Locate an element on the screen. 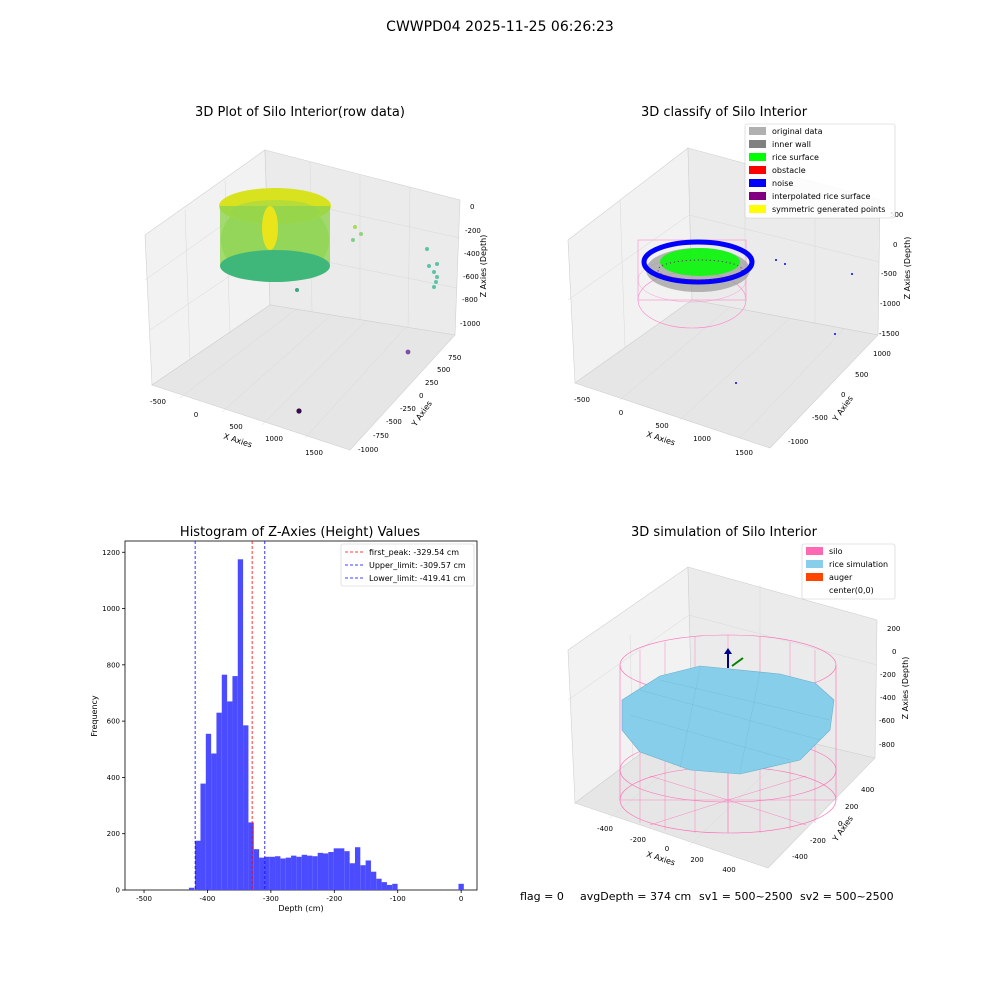 The width and height of the screenshot is (1000, 1000). sv2-text: sv2 = 500~2500 is located at coordinates (847, 896).